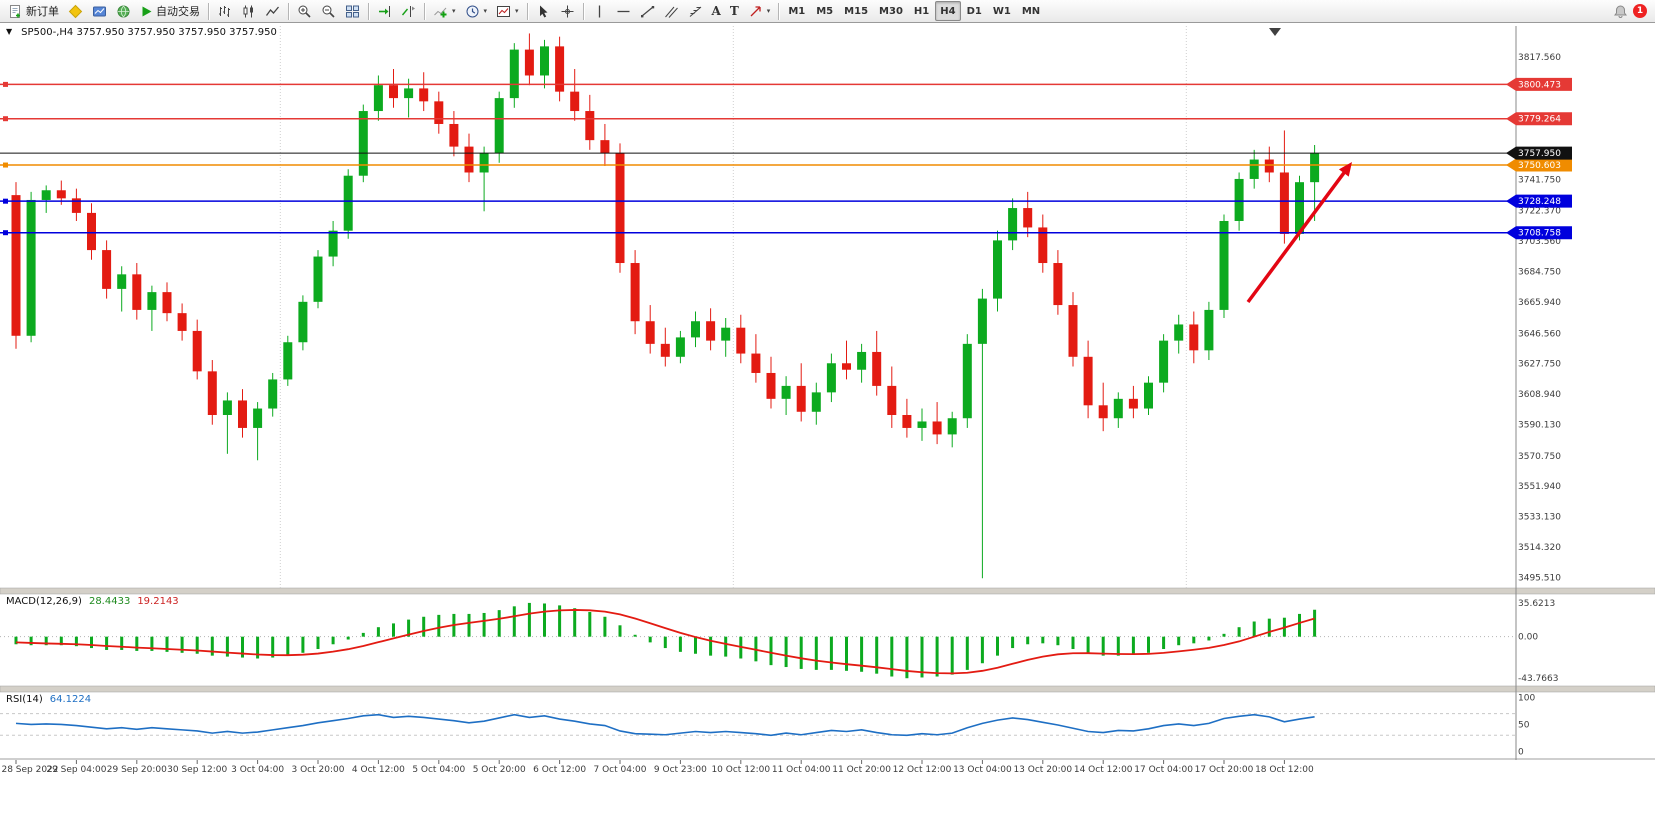 Image resolution: width=1655 pixels, height=824 pixels. What do you see at coordinates (1539, 578) in the screenshot?
I see `svg-text: 3495.510` at bounding box center [1539, 578].